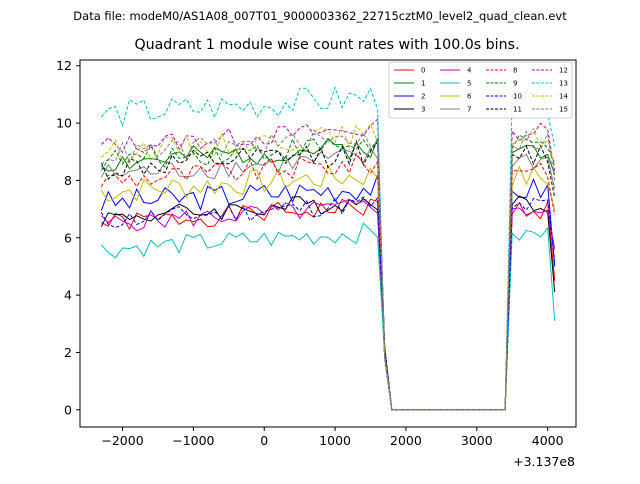  Describe the element at coordinates (64, 65) in the screenshot. I see `y-tick-label: 12` at that location.